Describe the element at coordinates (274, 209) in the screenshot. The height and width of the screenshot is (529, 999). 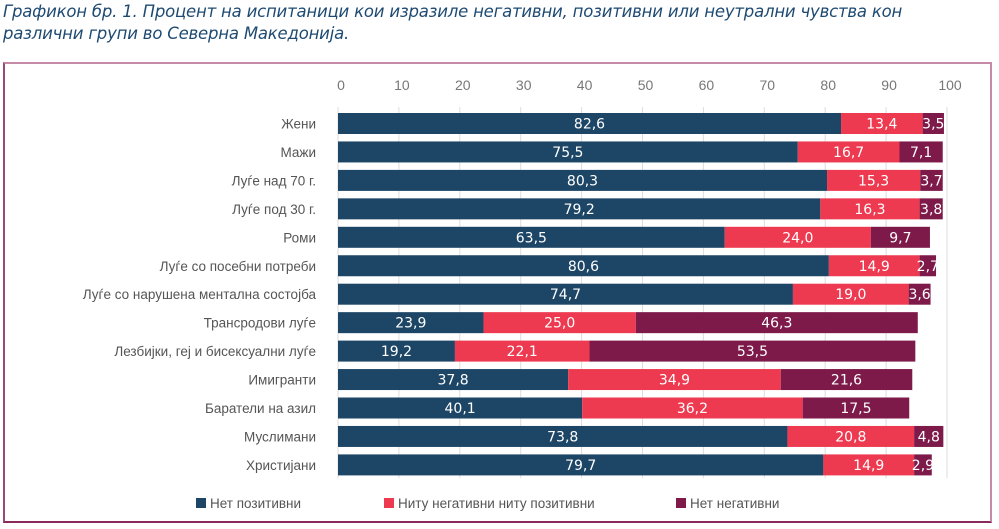
I see `category-label: Луѓе под 30 г.` at that location.